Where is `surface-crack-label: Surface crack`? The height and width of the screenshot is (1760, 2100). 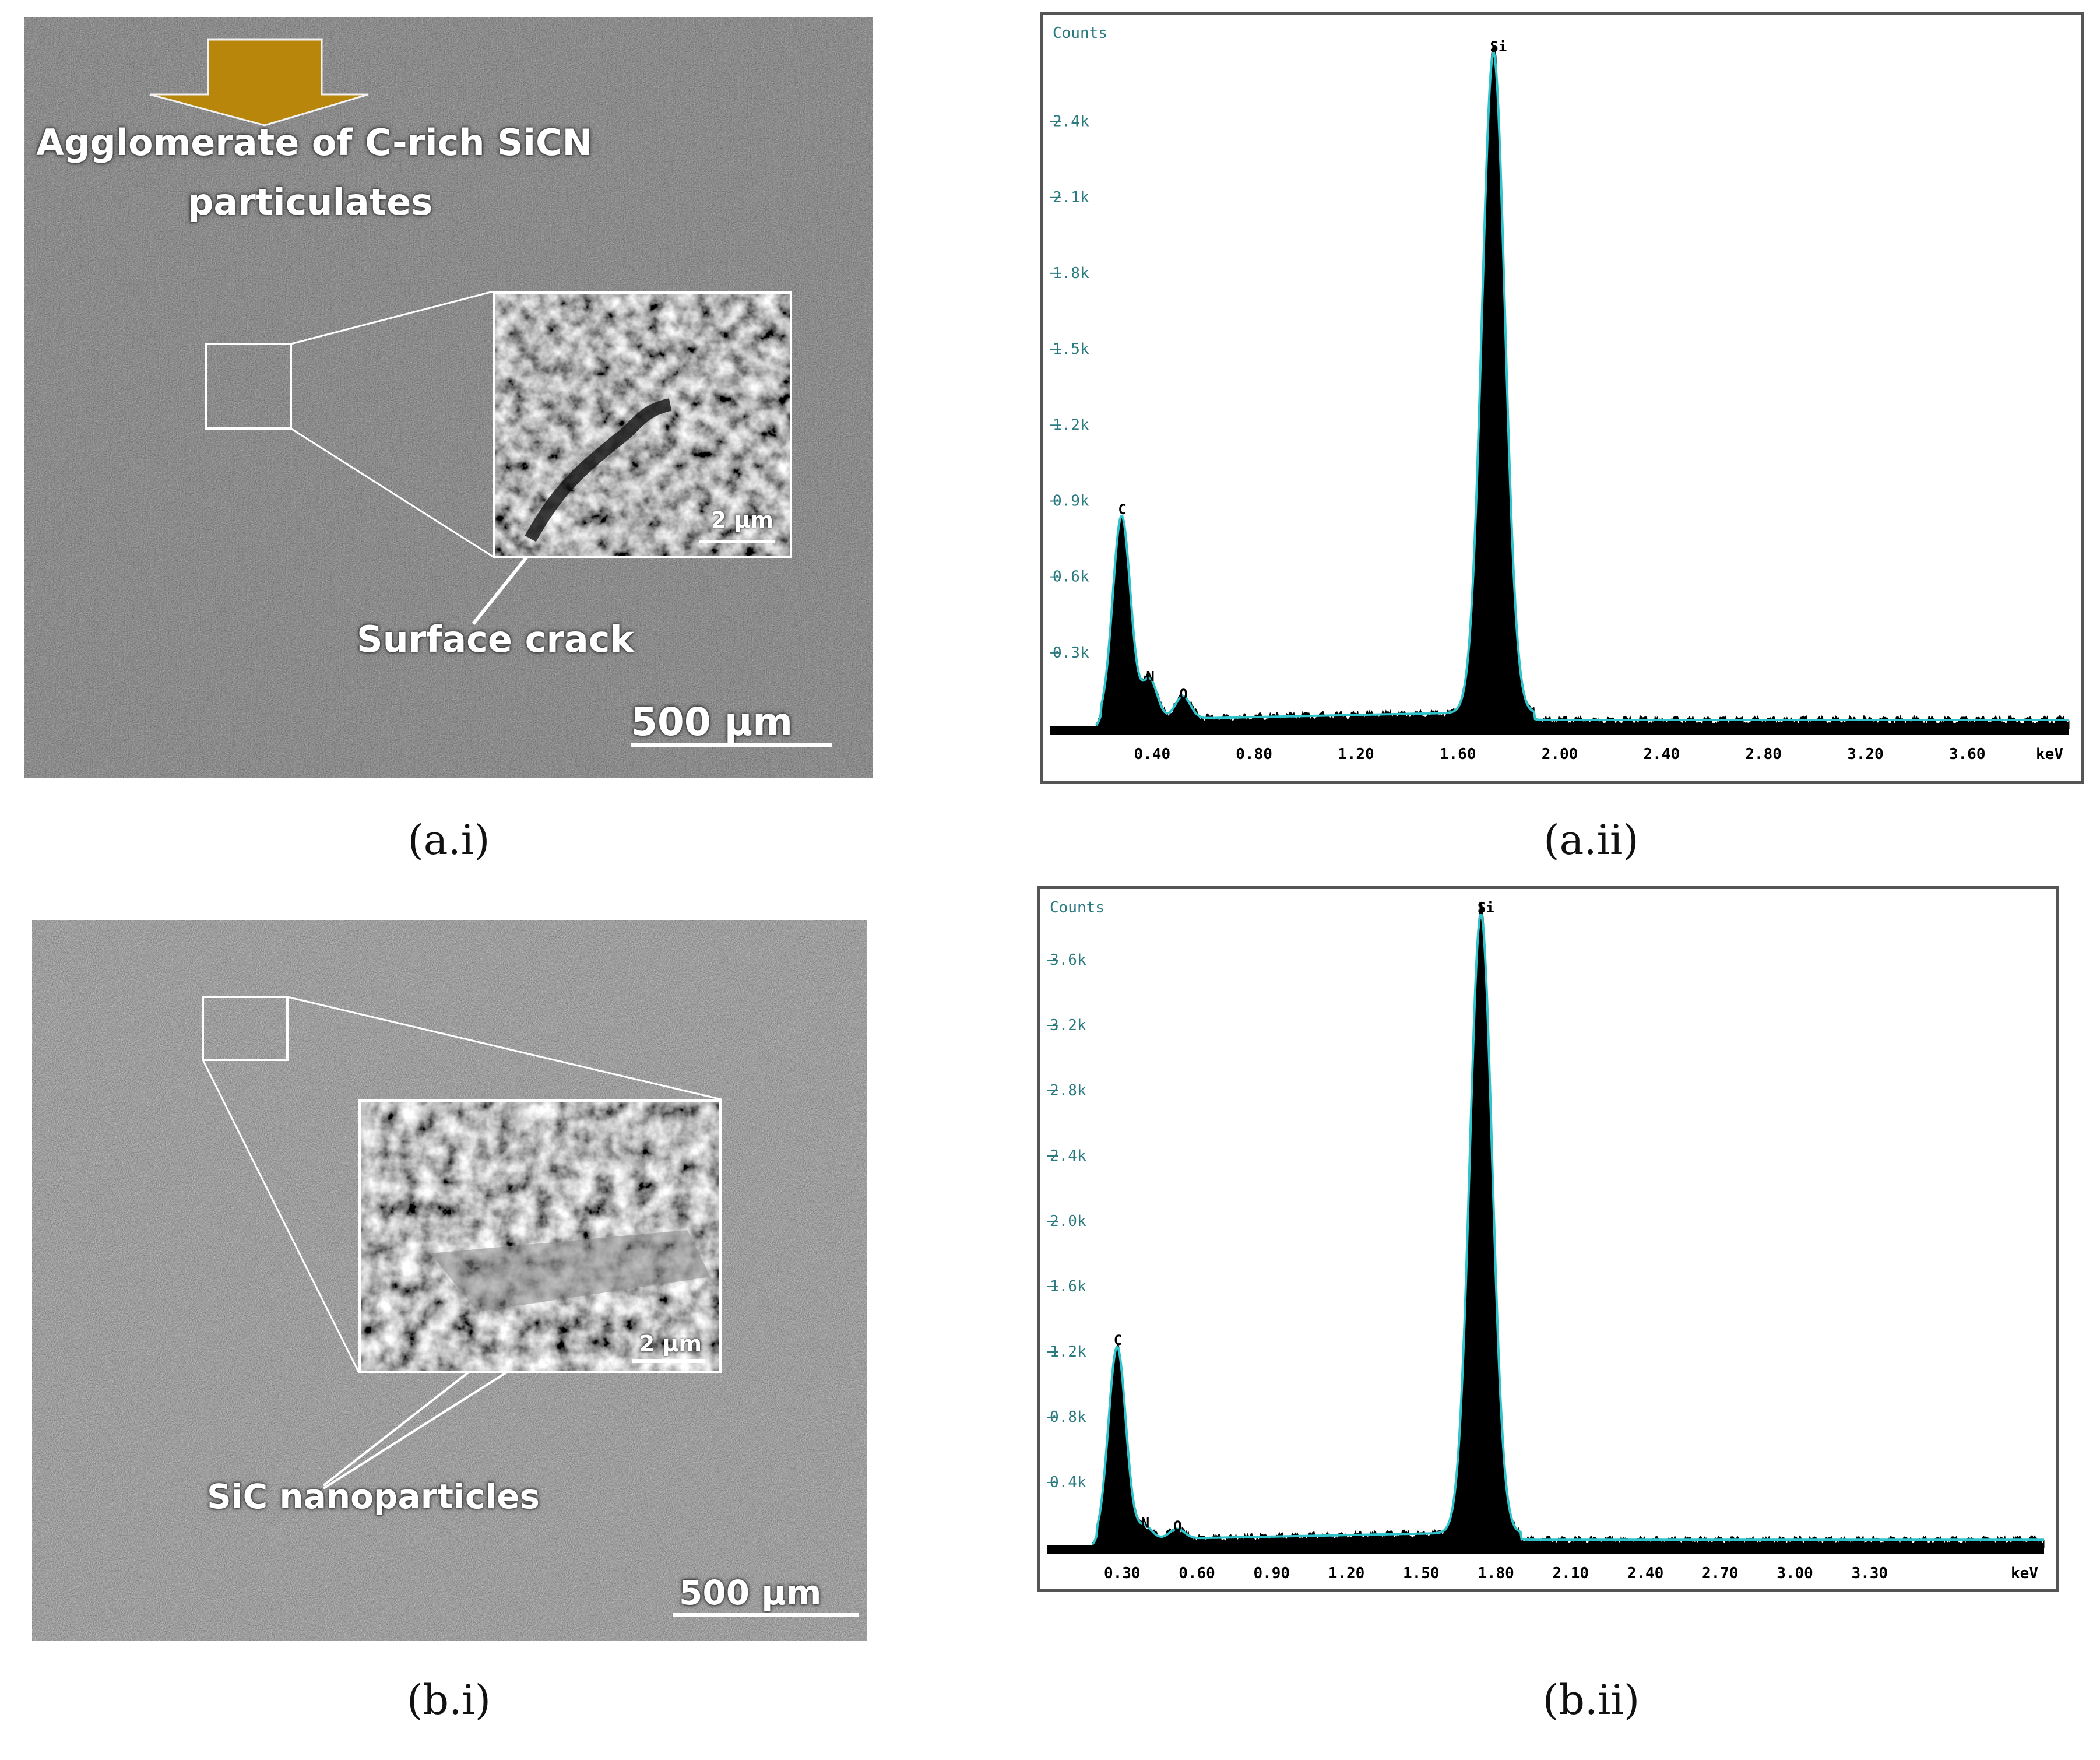 surface-crack-label: Surface crack is located at coordinates (495, 639).